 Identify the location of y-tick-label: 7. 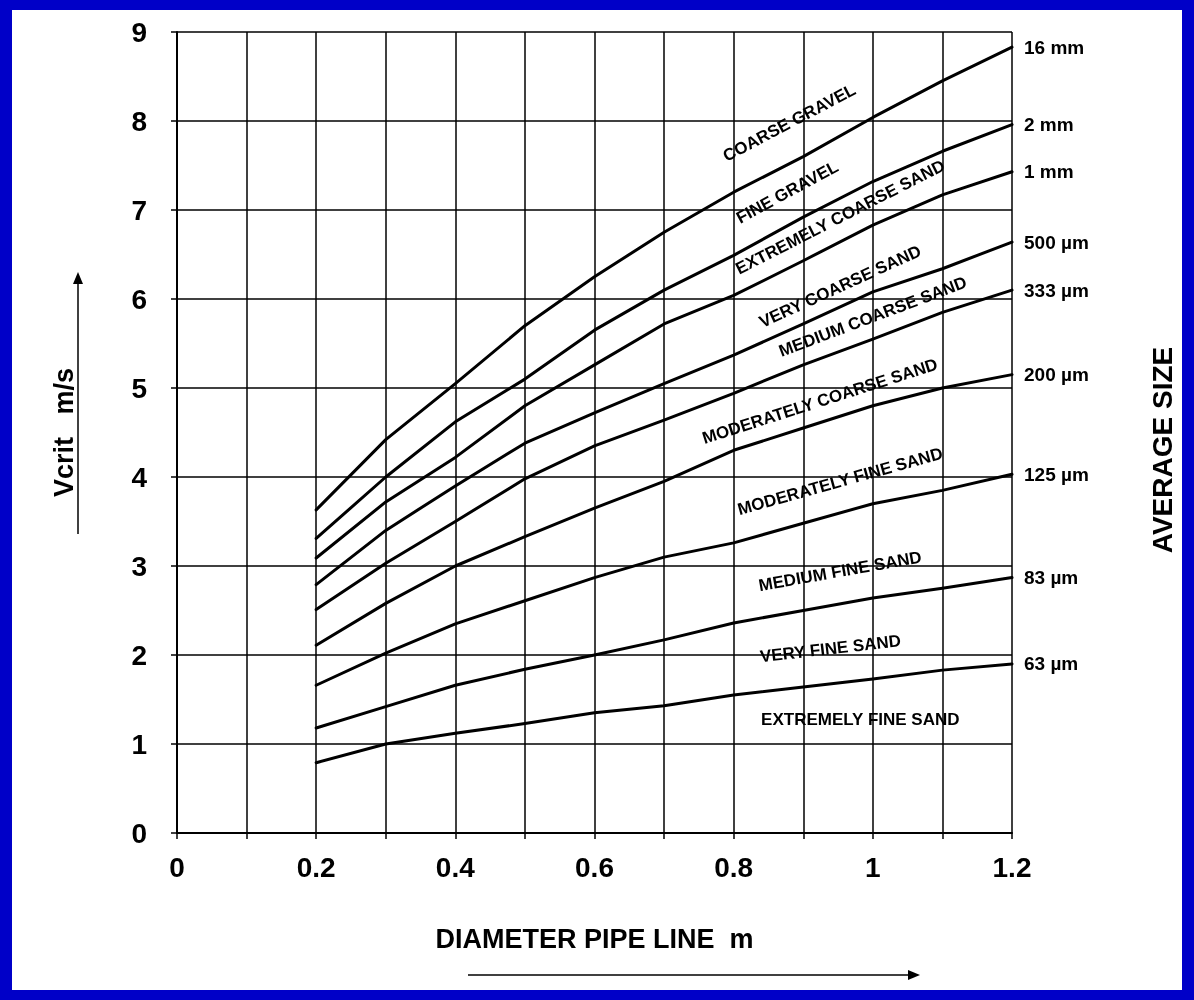
(139, 210).